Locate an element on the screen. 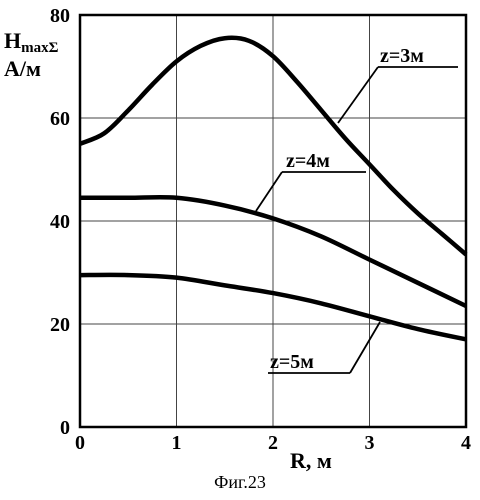  x-tick-label: 4 is located at coordinates (466, 443).